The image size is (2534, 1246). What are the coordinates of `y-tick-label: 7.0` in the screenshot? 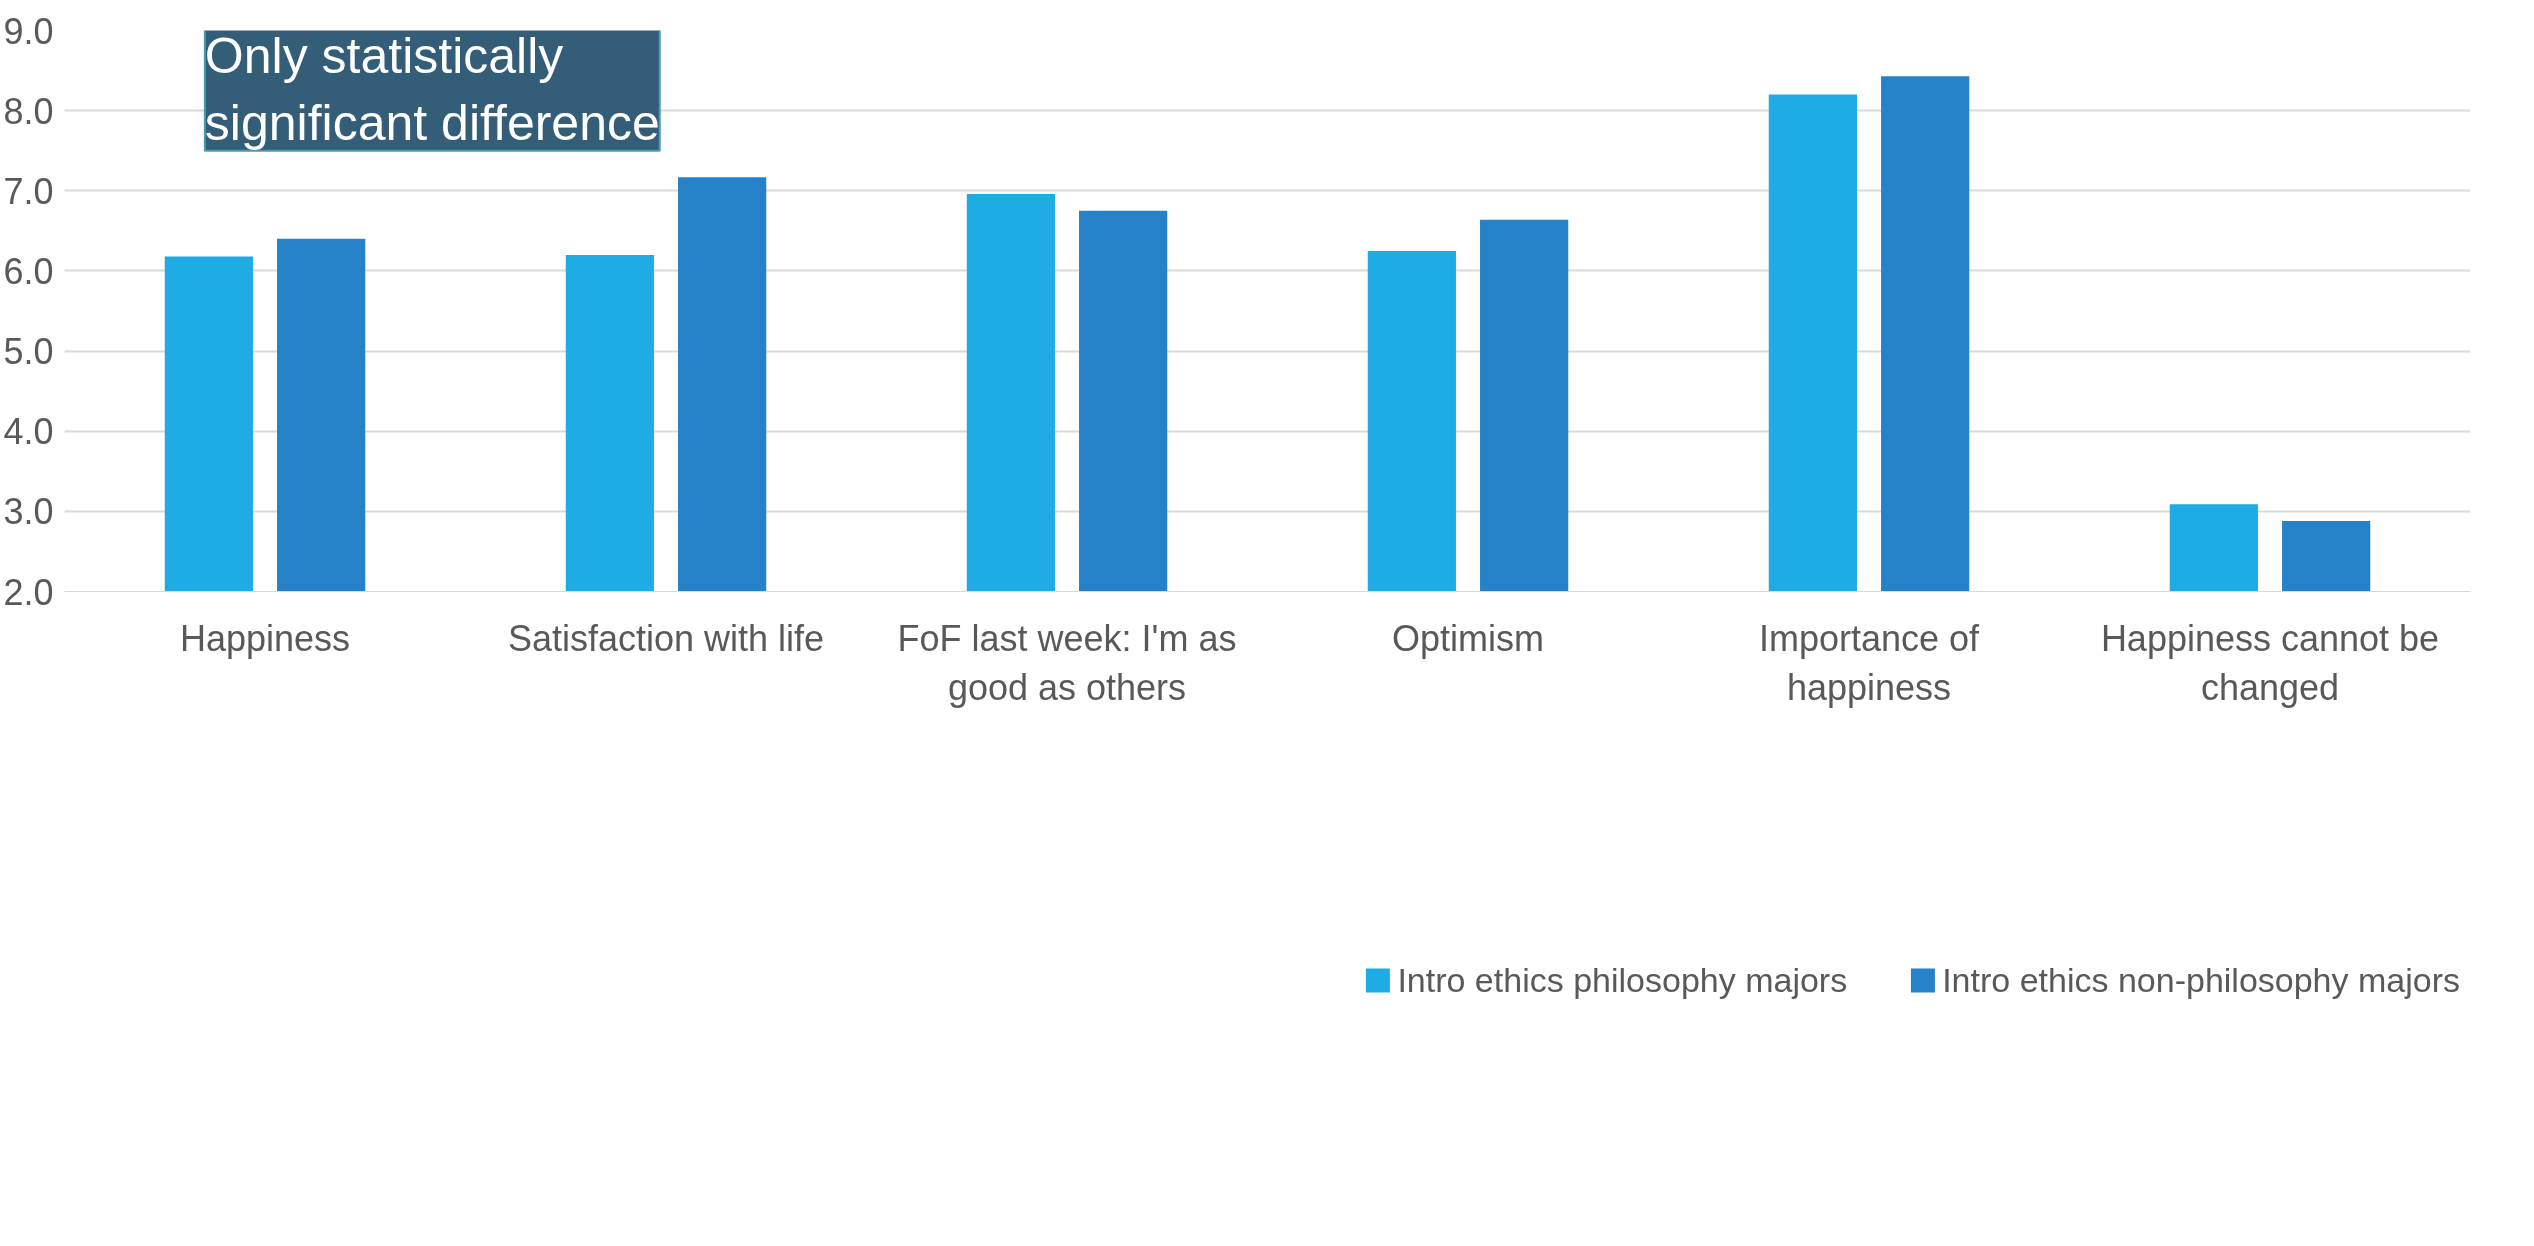 It's located at (28, 191).